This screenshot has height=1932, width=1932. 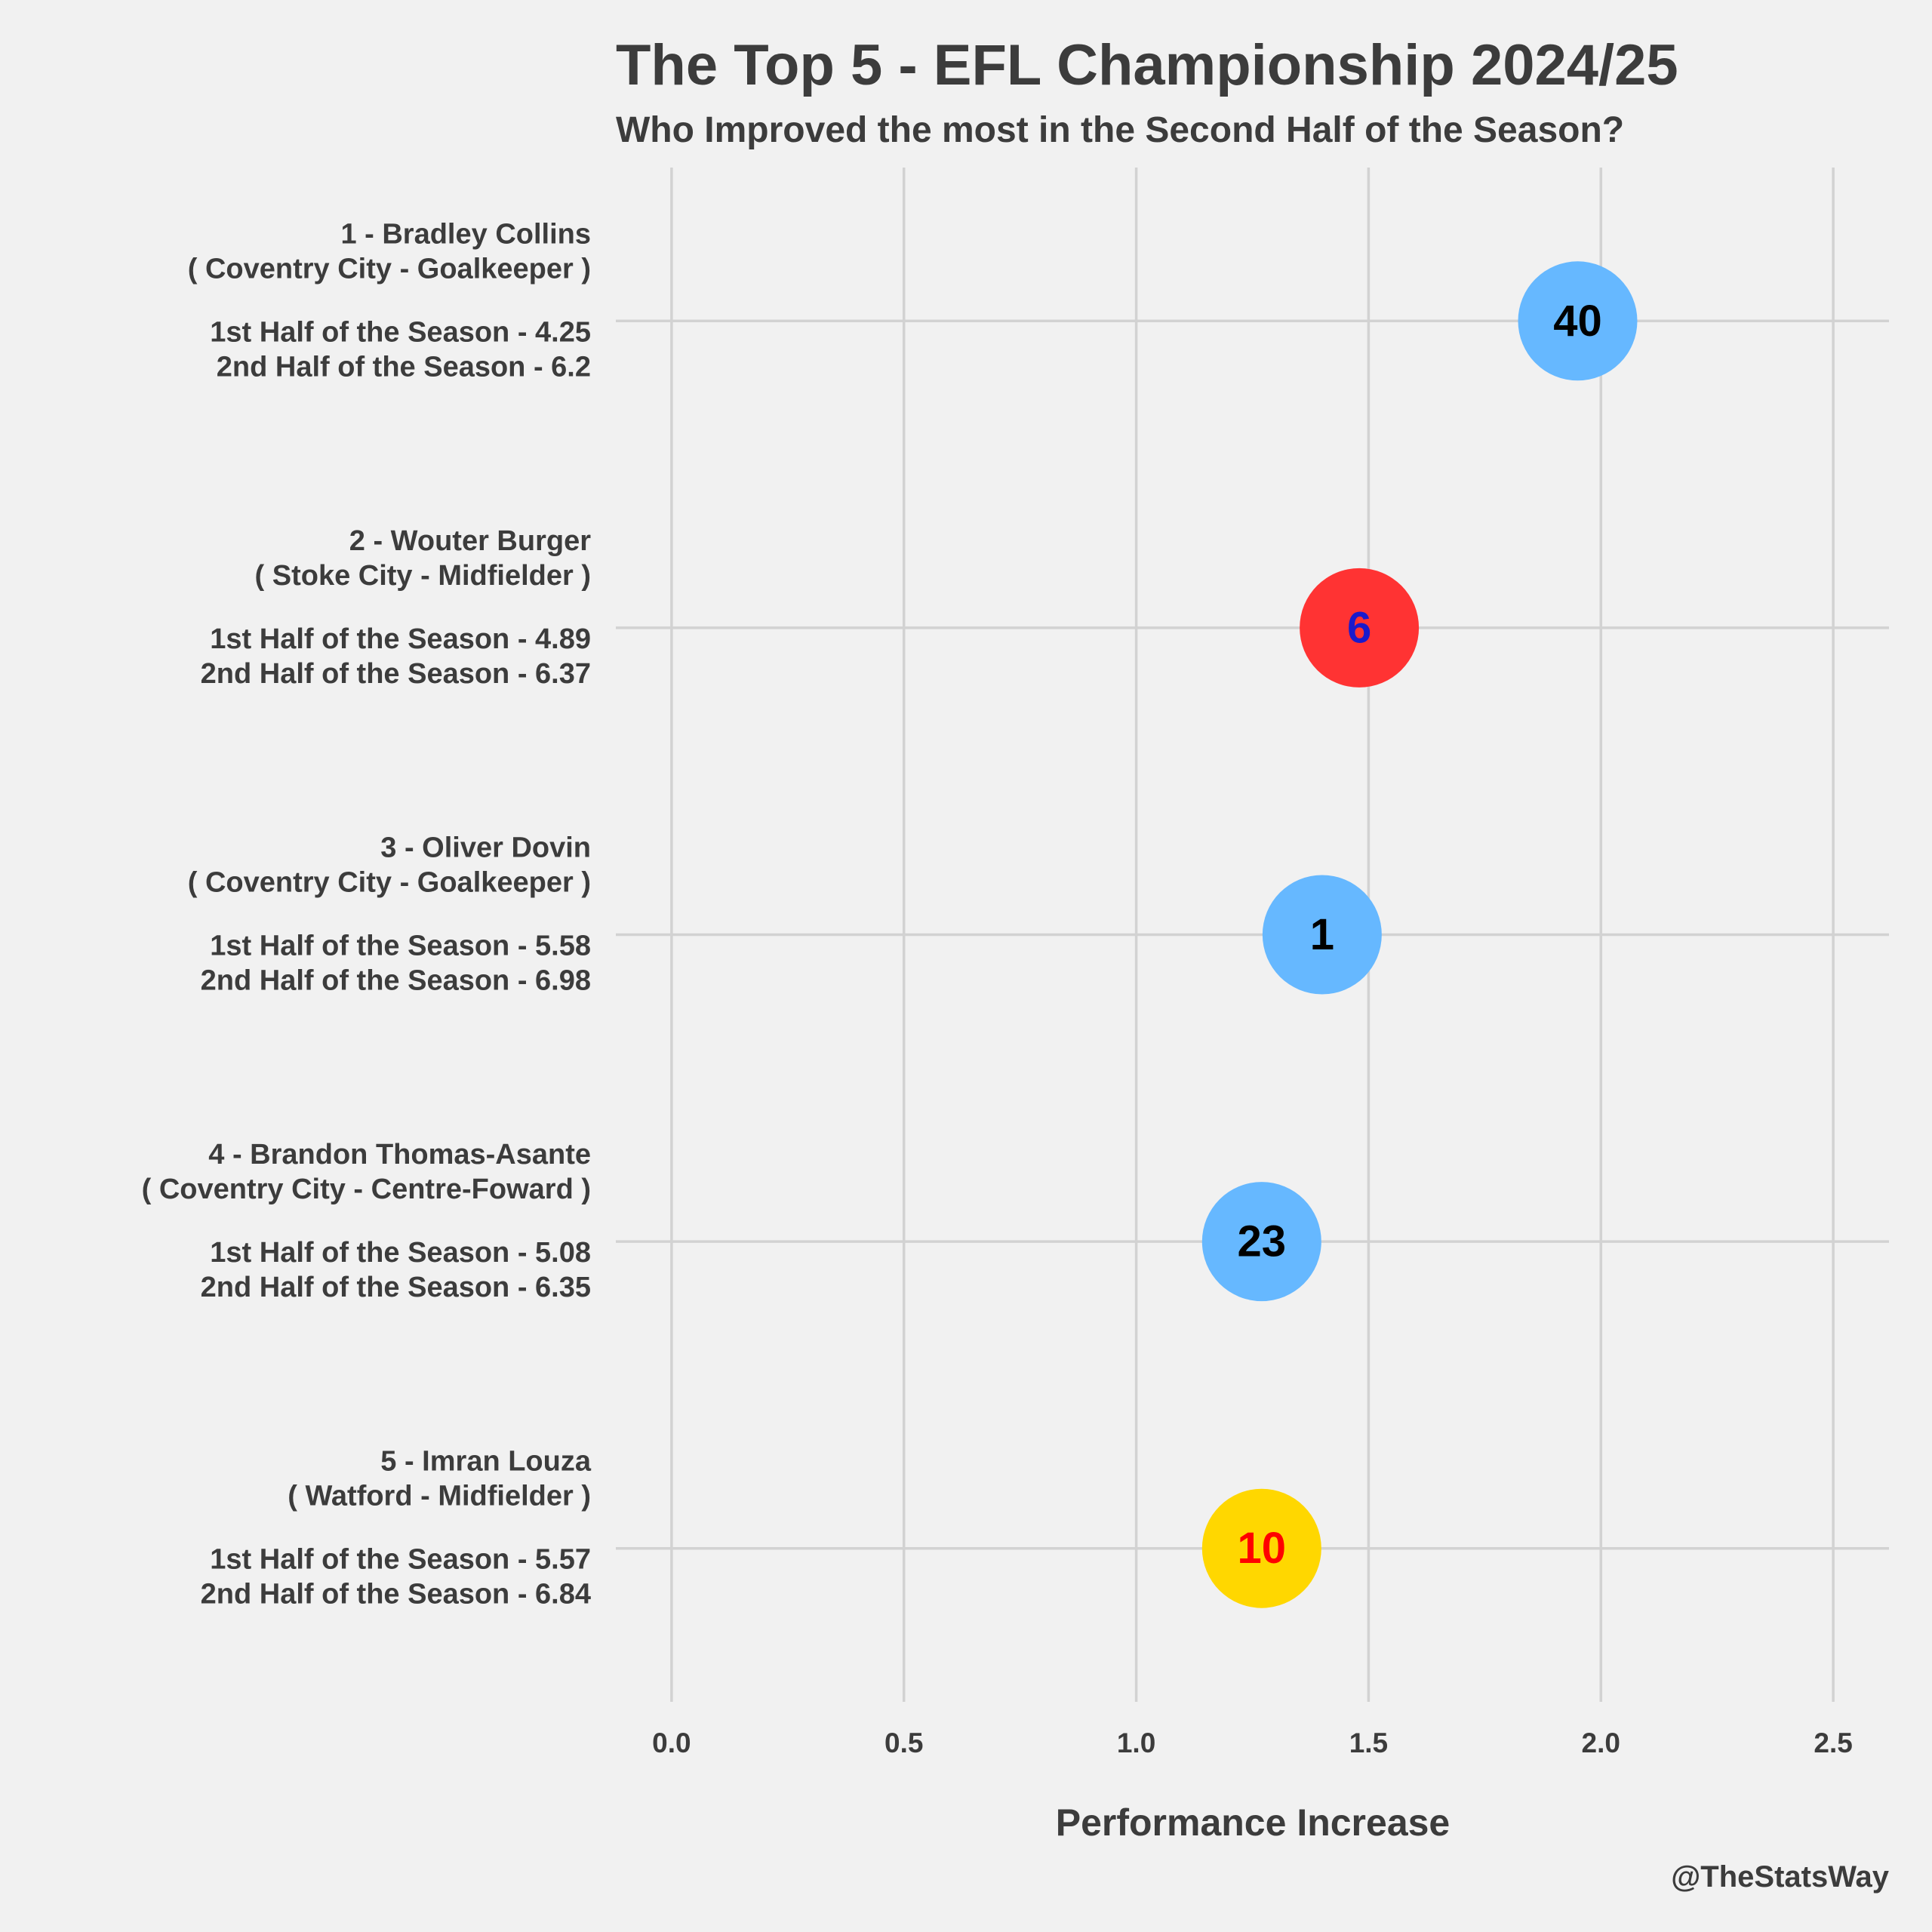 I want to click on x-tick-label: 1.5, so click(x=1368, y=1742).